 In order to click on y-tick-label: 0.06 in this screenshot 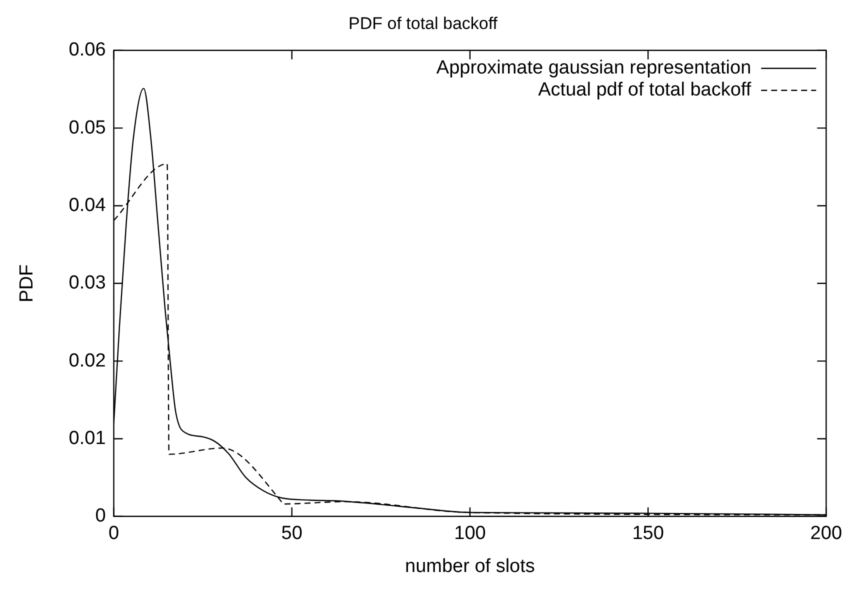, I will do `click(87, 50)`.